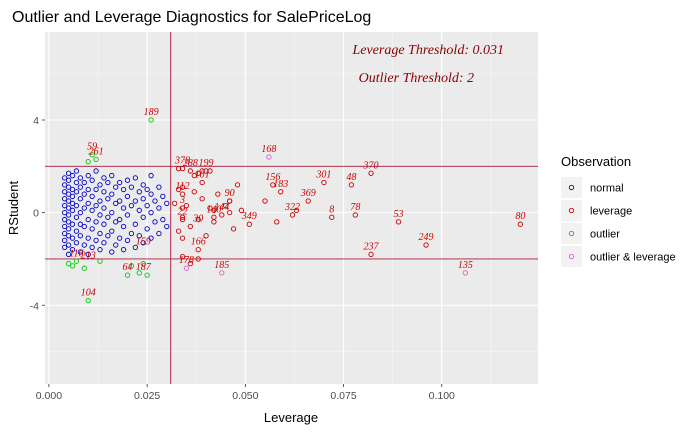 The image size is (700, 432). Describe the element at coordinates (633, 258) in the screenshot. I see `legend-label-outlier-leverage: outlier & leverage` at that location.